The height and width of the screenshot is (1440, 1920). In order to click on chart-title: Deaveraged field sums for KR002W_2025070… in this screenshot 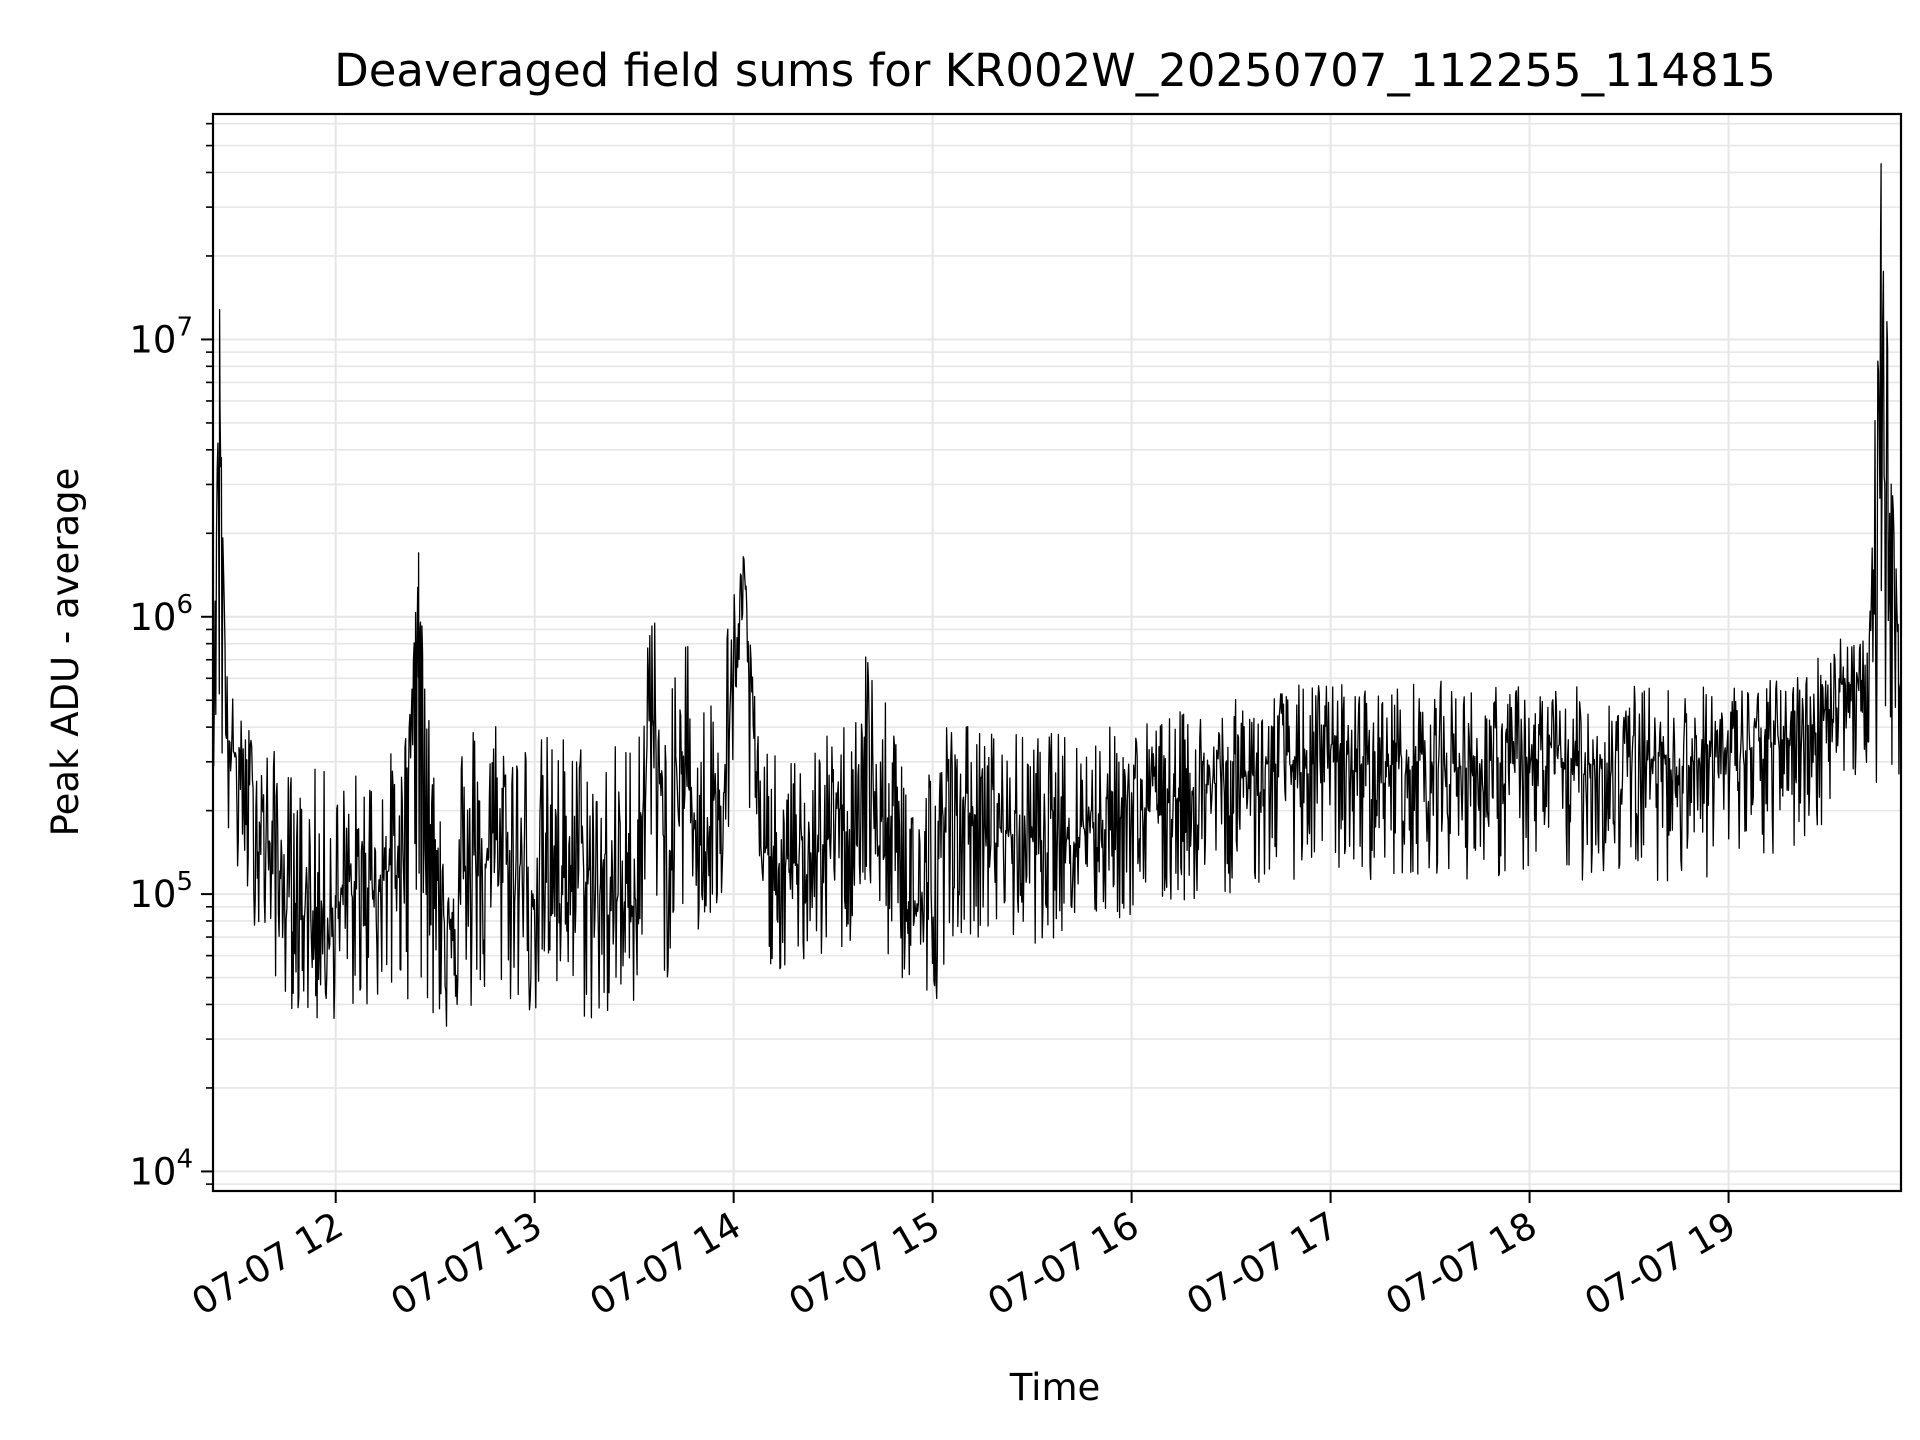, I will do `click(1055, 70)`.